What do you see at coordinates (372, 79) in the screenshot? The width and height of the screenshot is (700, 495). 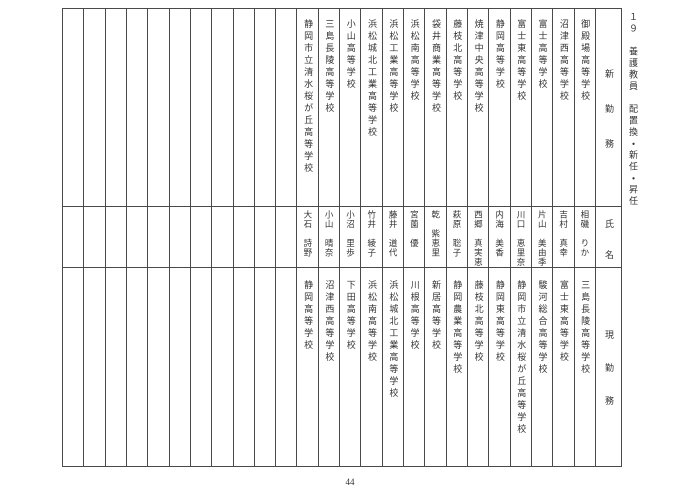 I see `new-post-text: 浜松城北工業高等学校` at bounding box center [372, 79].